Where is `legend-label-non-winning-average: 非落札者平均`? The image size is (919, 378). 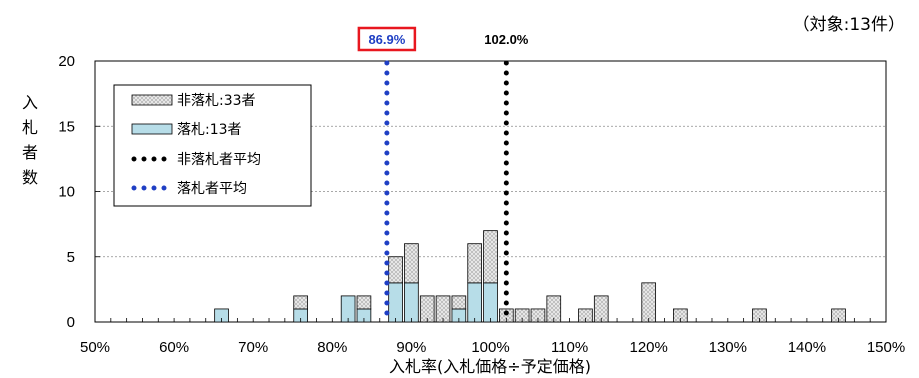
legend-label-non-winning-average: 非落札者平均 is located at coordinates (219, 160).